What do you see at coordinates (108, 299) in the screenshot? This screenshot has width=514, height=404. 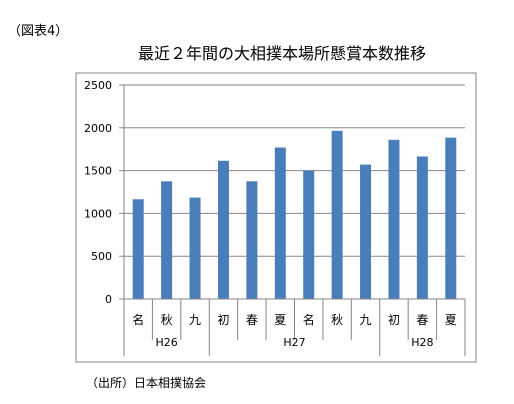 I see `y-tick-label: 0` at bounding box center [108, 299].